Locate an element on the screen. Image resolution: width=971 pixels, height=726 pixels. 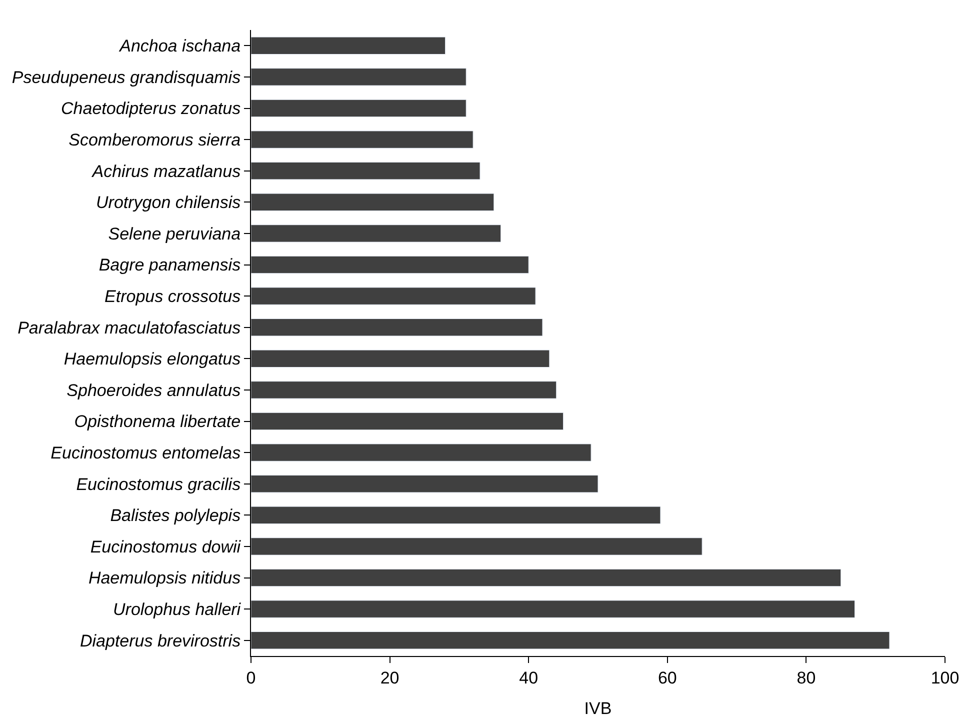
x-tick-label: 0 is located at coordinates (251, 678).